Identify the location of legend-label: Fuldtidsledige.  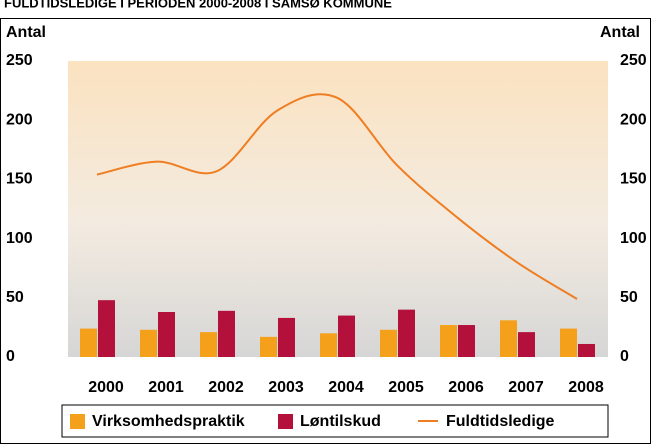
(500, 421).